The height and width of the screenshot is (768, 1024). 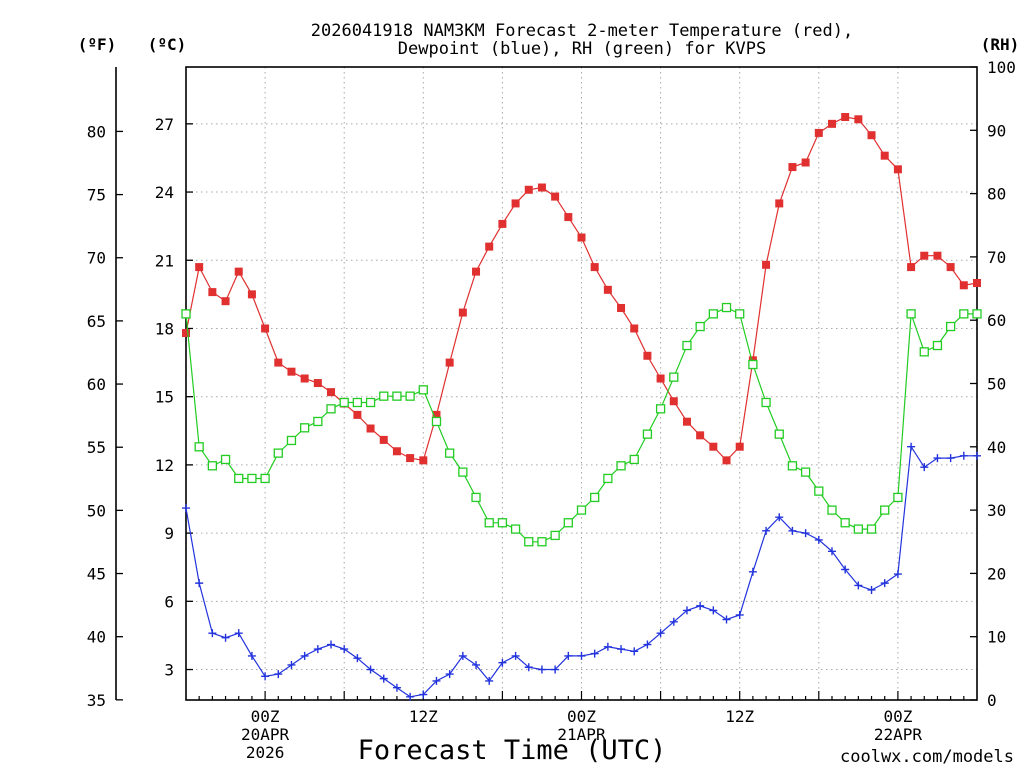 I want to click on rh-tick-label-10: 10, so click(x=996, y=637).